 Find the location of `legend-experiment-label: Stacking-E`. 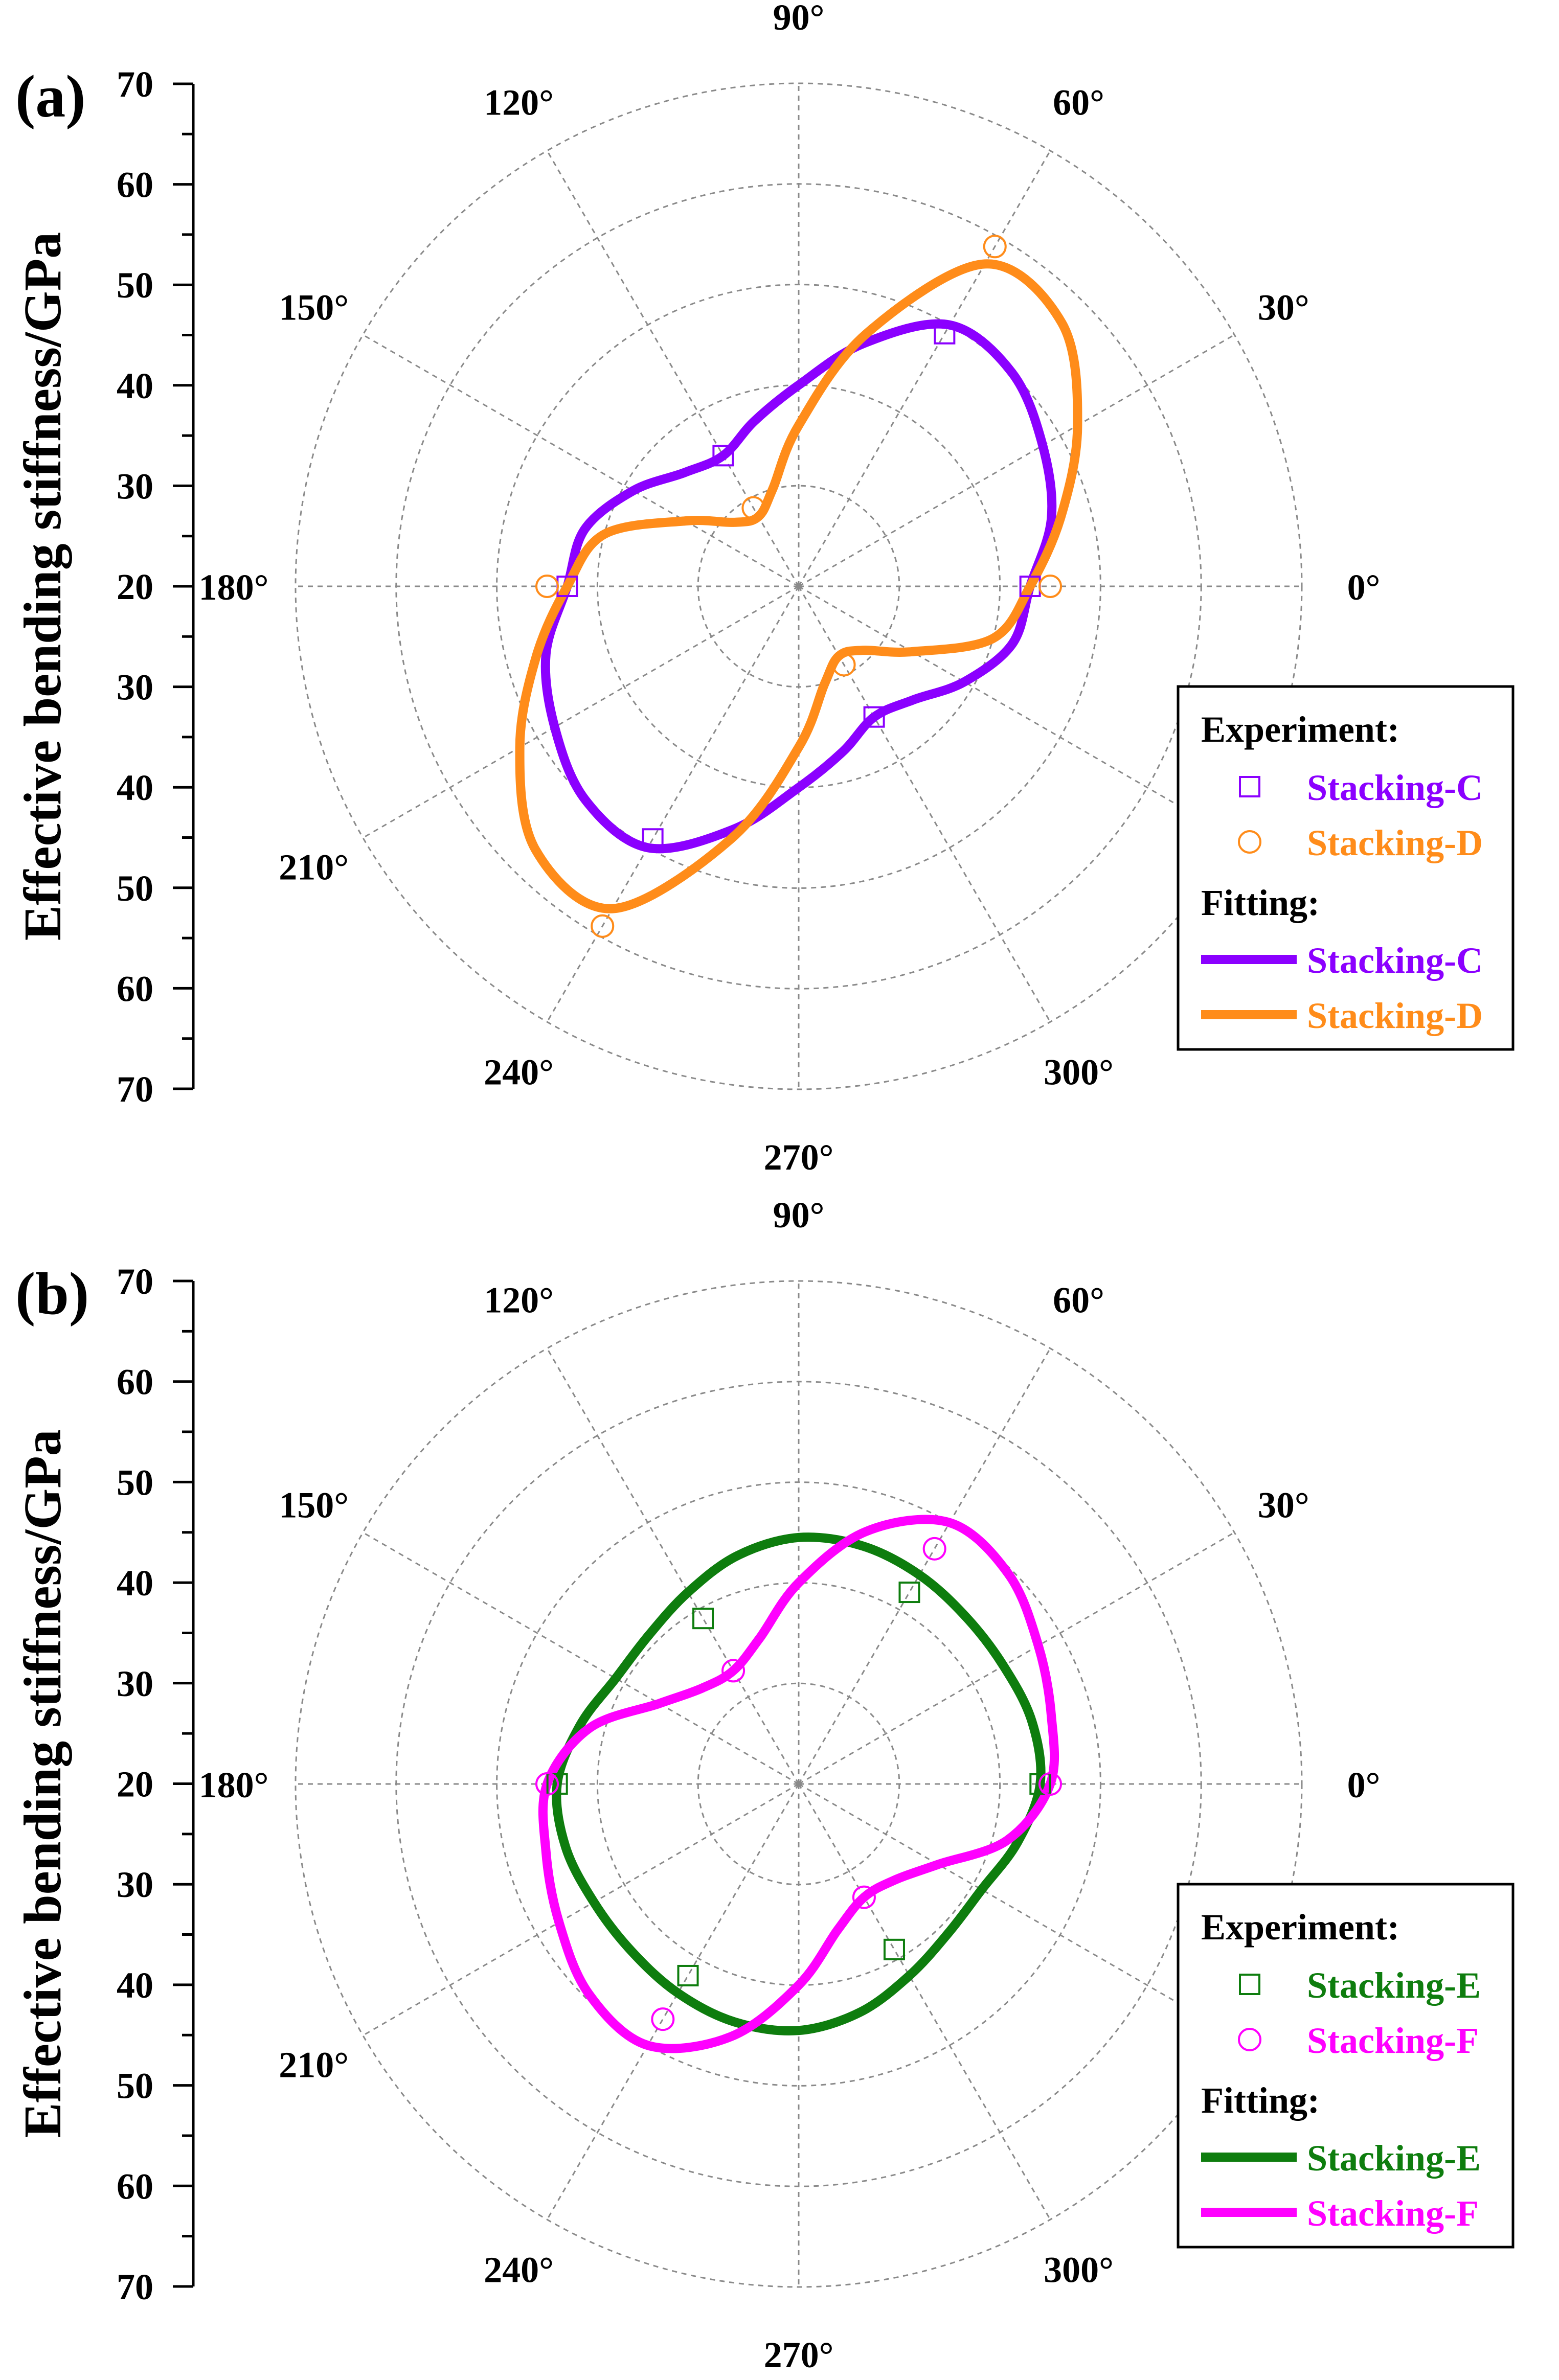

legend-experiment-label: Stacking-E is located at coordinates (1394, 1985).